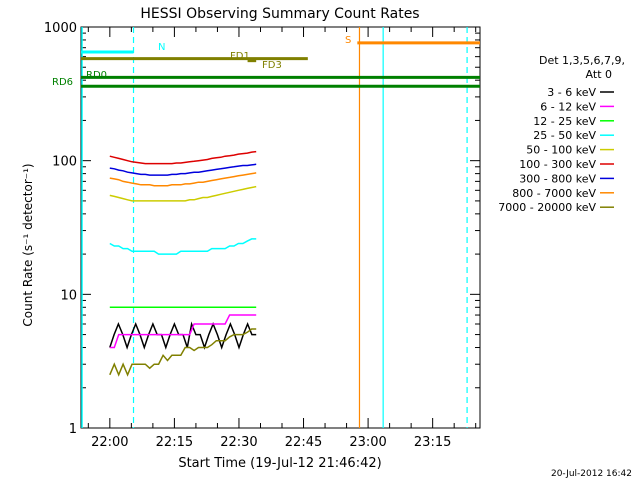 The height and width of the screenshot is (480, 640). What do you see at coordinates (64, 162) in the screenshot?
I see `y-tick-label: 100` at bounding box center [64, 162].